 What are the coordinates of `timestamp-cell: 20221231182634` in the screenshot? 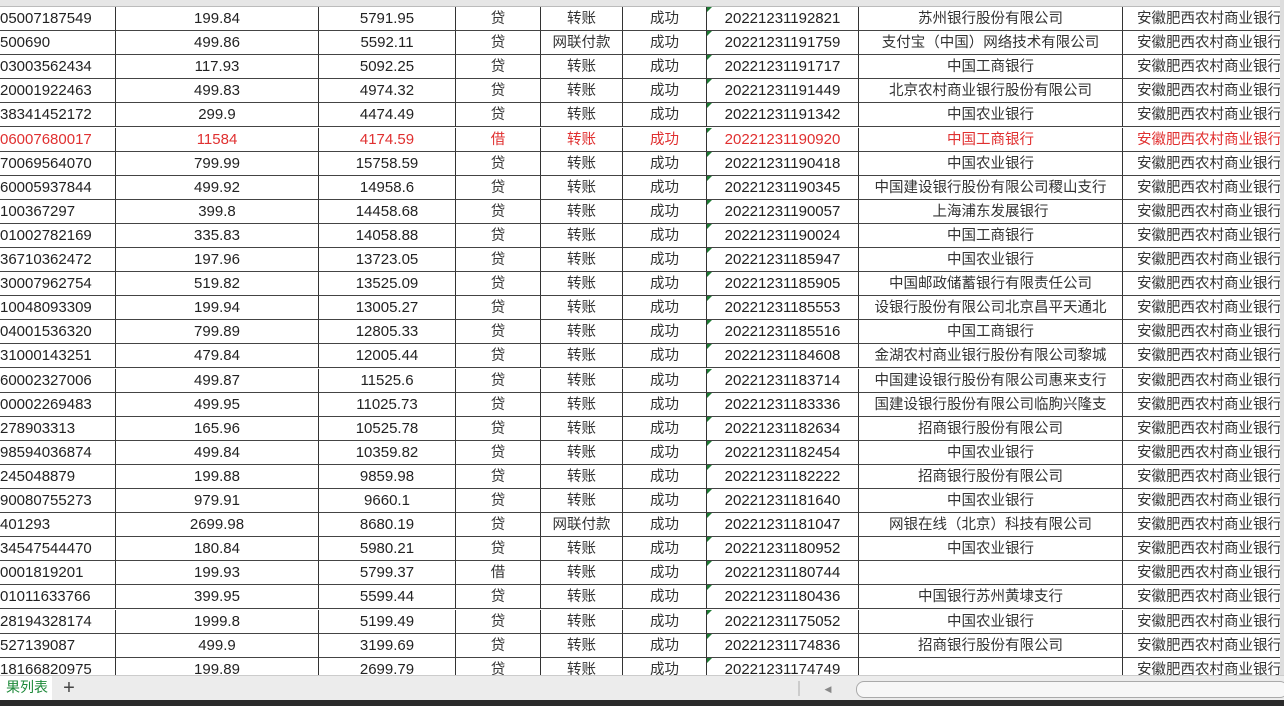 It's located at (783, 428).